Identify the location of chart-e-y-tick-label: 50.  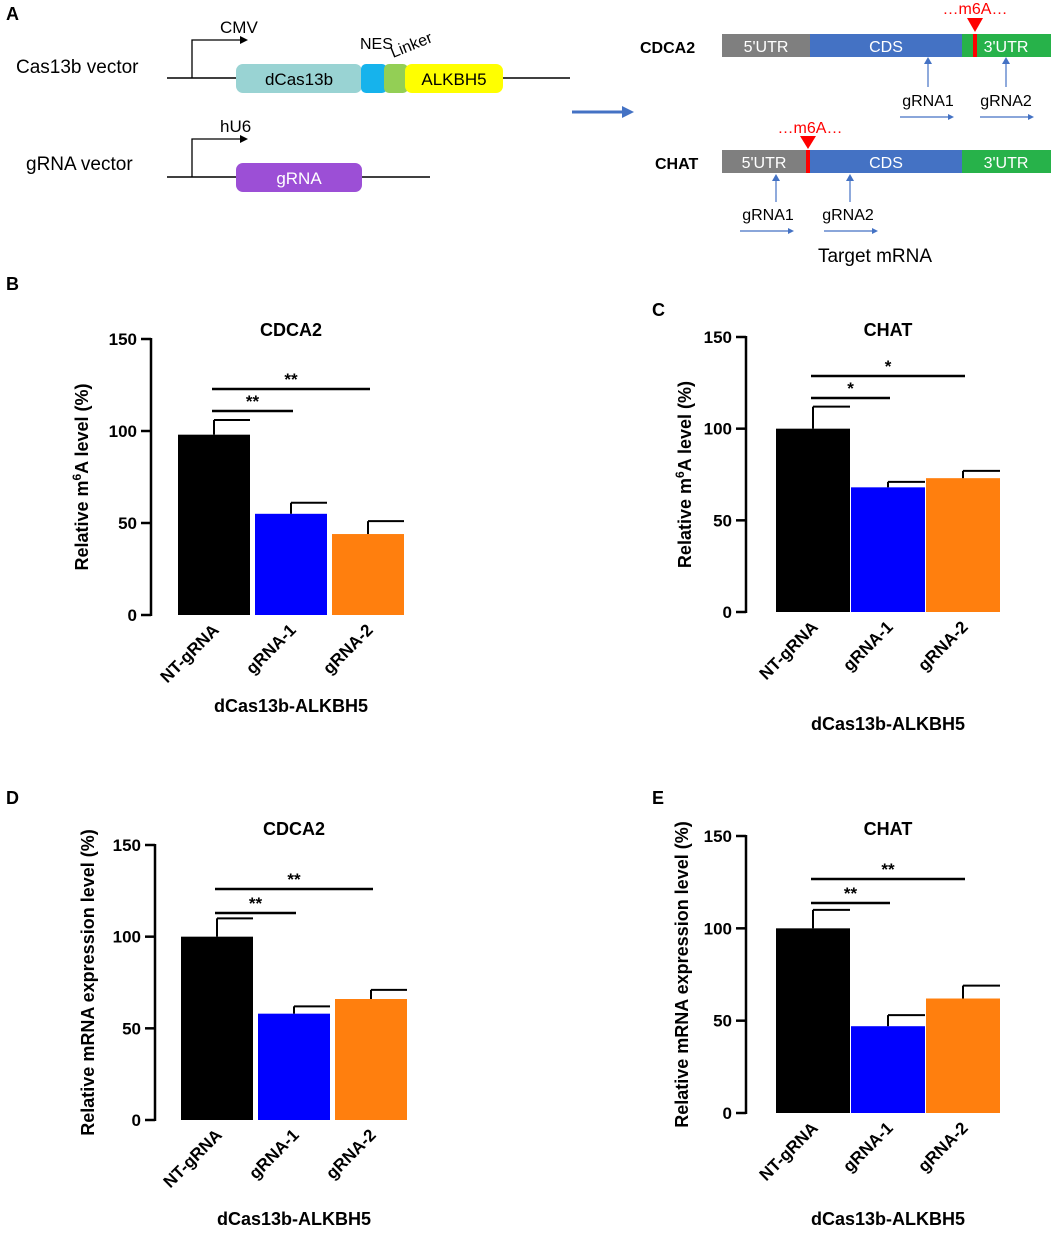
(722, 1021).